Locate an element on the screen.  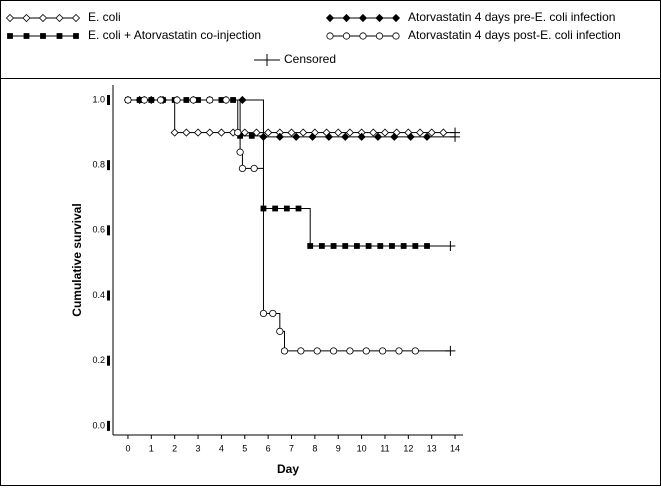
x-tick-label: 5 is located at coordinates (244, 448).